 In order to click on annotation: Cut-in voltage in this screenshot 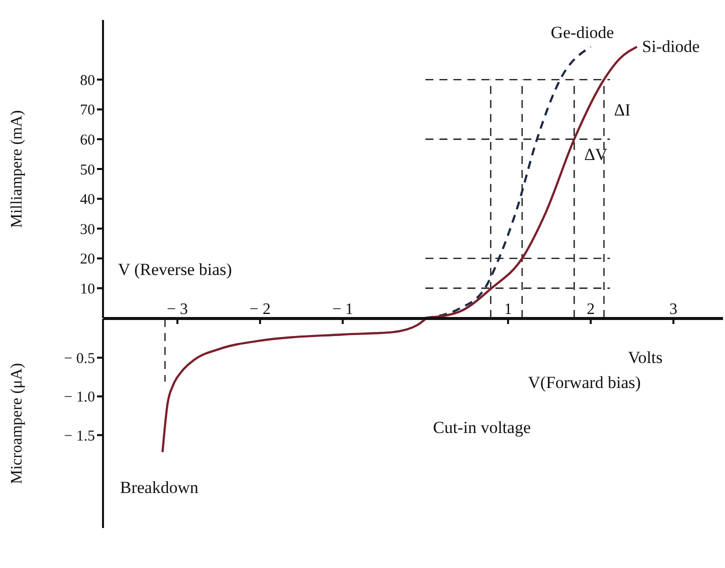, I will do `click(482, 428)`.